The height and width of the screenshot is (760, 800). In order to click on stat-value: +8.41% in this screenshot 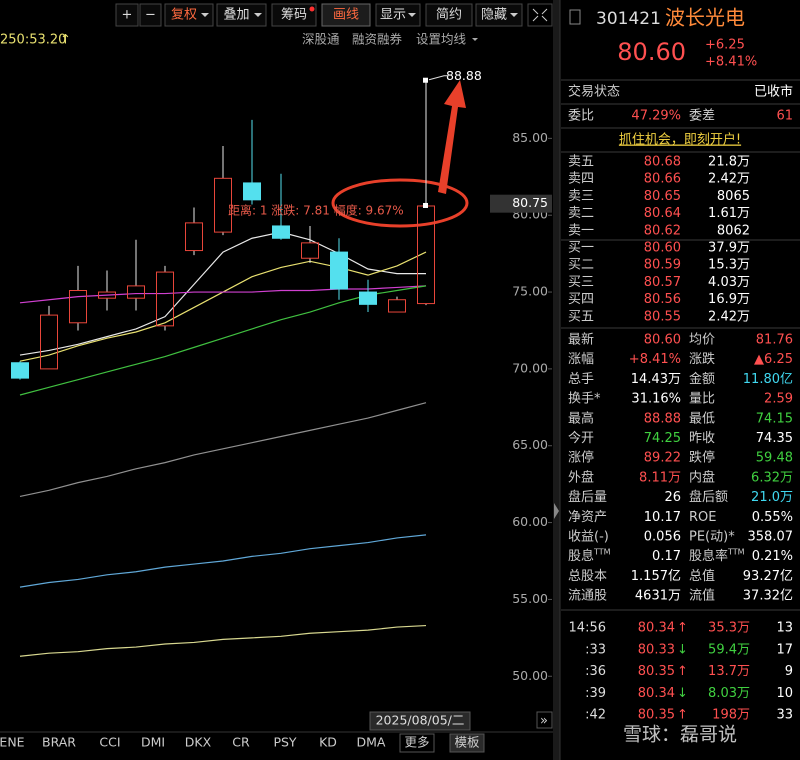, I will do `click(655, 359)`.